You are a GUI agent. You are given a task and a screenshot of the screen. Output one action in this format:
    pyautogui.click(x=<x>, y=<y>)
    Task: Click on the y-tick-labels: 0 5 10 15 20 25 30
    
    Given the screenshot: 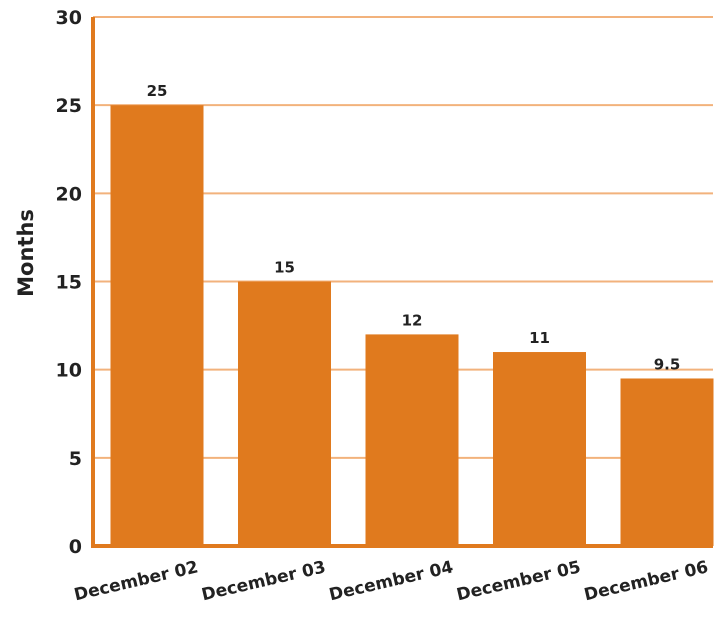 What is the action you would take?
    pyautogui.click(x=69, y=282)
    